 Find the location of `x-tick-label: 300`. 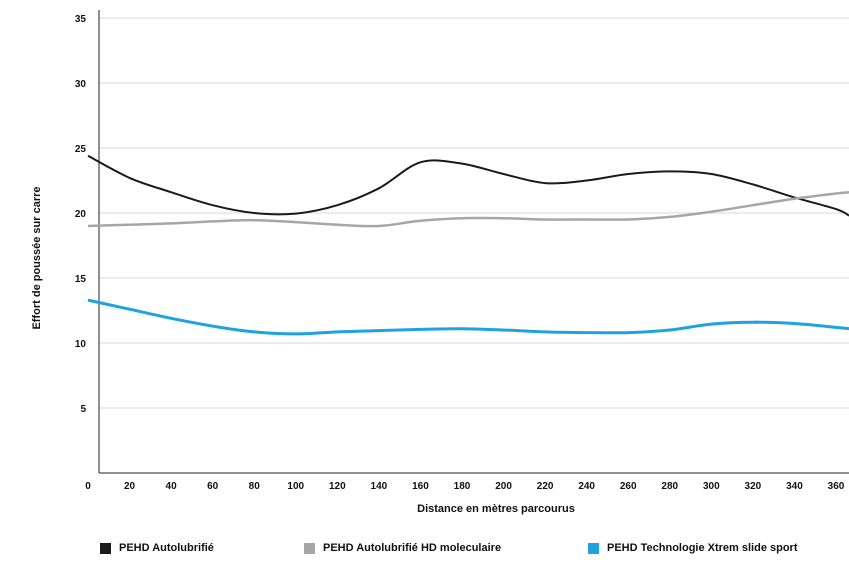

x-tick-label: 300 is located at coordinates (711, 486).